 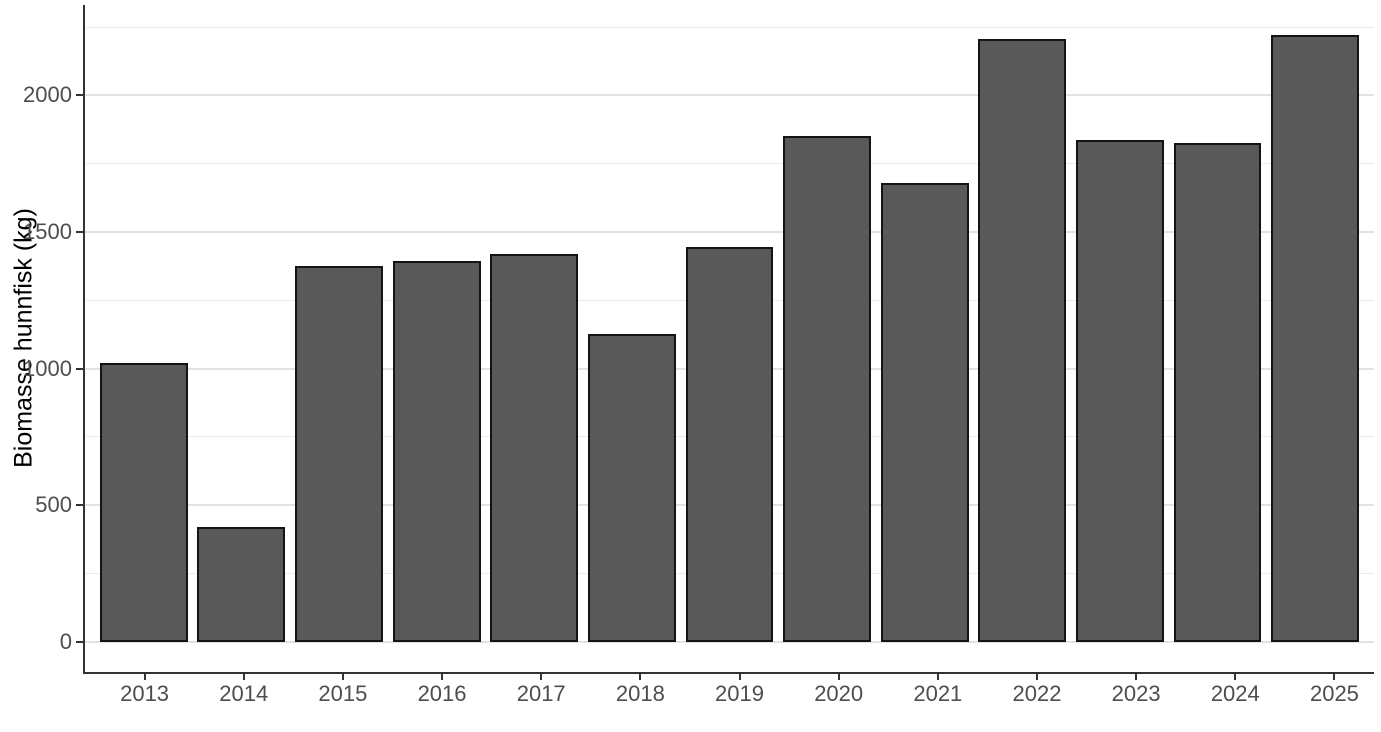 I want to click on bar-2024, so click(x=1217, y=392).